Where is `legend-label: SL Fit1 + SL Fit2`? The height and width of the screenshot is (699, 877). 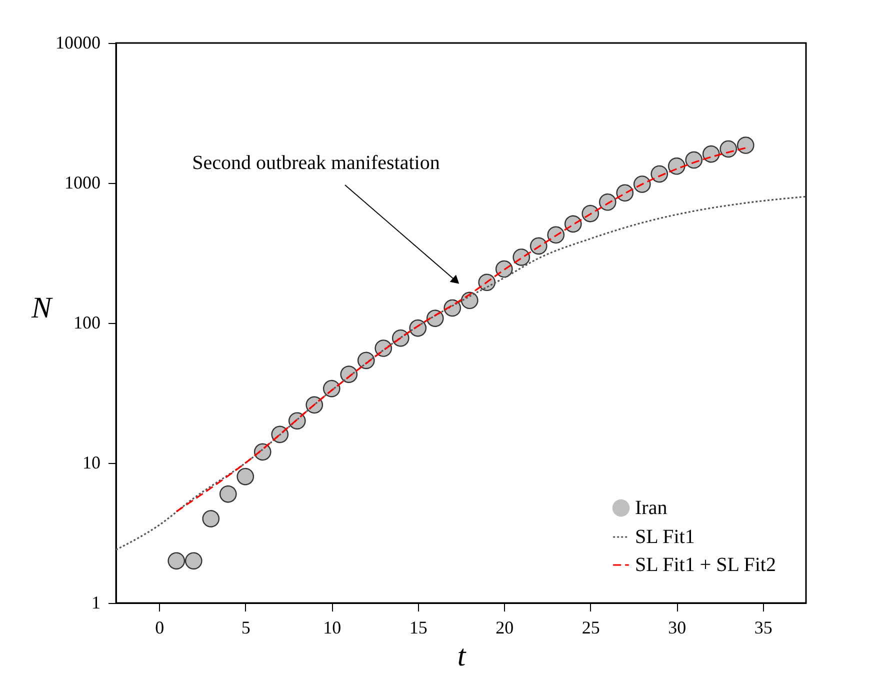 legend-label: SL Fit1 + SL Fit2 is located at coordinates (705, 565).